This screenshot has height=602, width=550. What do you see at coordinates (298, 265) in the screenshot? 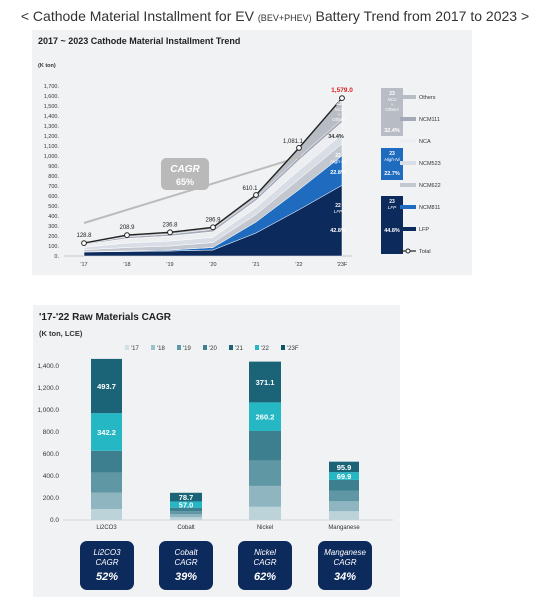
I see `x-tick-label: '22` at bounding box center [298, 265].